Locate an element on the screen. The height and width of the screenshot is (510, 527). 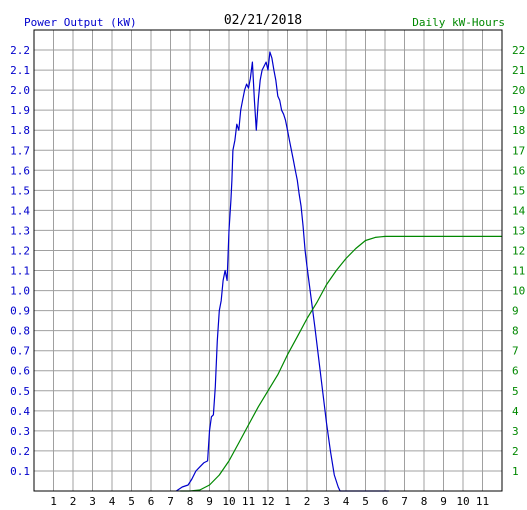
right-tick-label: 10 is located at coordinates (518, 291).